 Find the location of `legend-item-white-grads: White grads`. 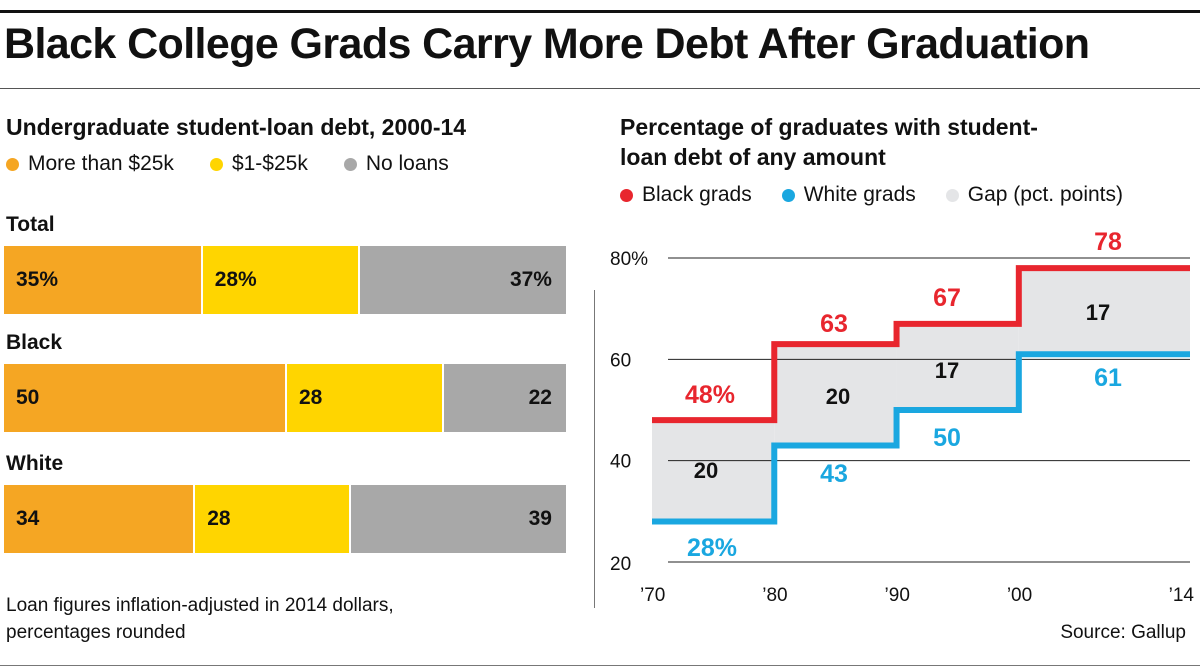

legend-item-white-grads: White grads is located at coordinates (848, 195).